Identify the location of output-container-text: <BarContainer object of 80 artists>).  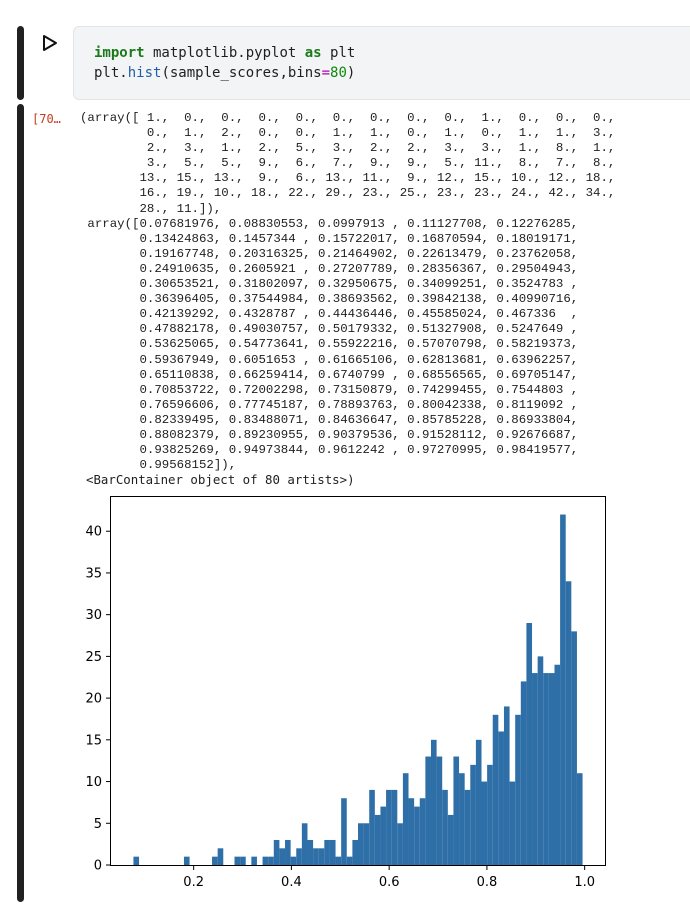
(220, 479).